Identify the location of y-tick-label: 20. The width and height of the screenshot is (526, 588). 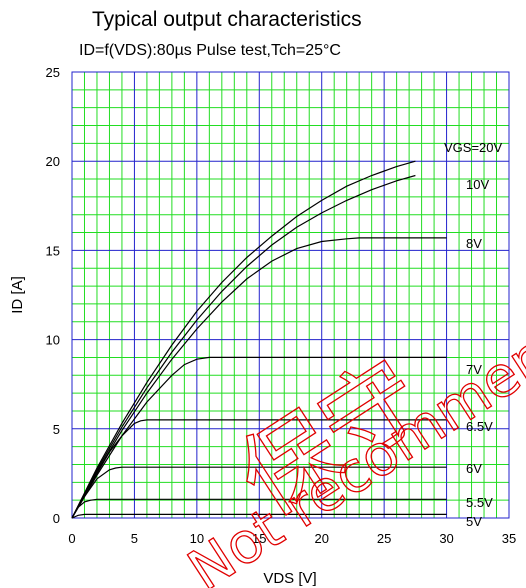
(53, 161).